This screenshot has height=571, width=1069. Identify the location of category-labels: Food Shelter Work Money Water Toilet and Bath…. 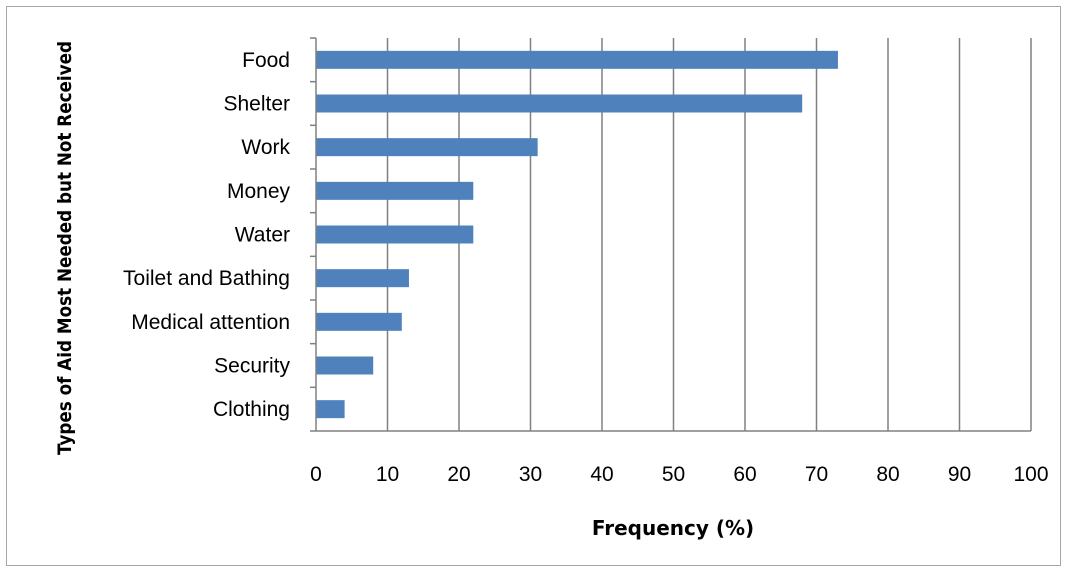
(206, 235).